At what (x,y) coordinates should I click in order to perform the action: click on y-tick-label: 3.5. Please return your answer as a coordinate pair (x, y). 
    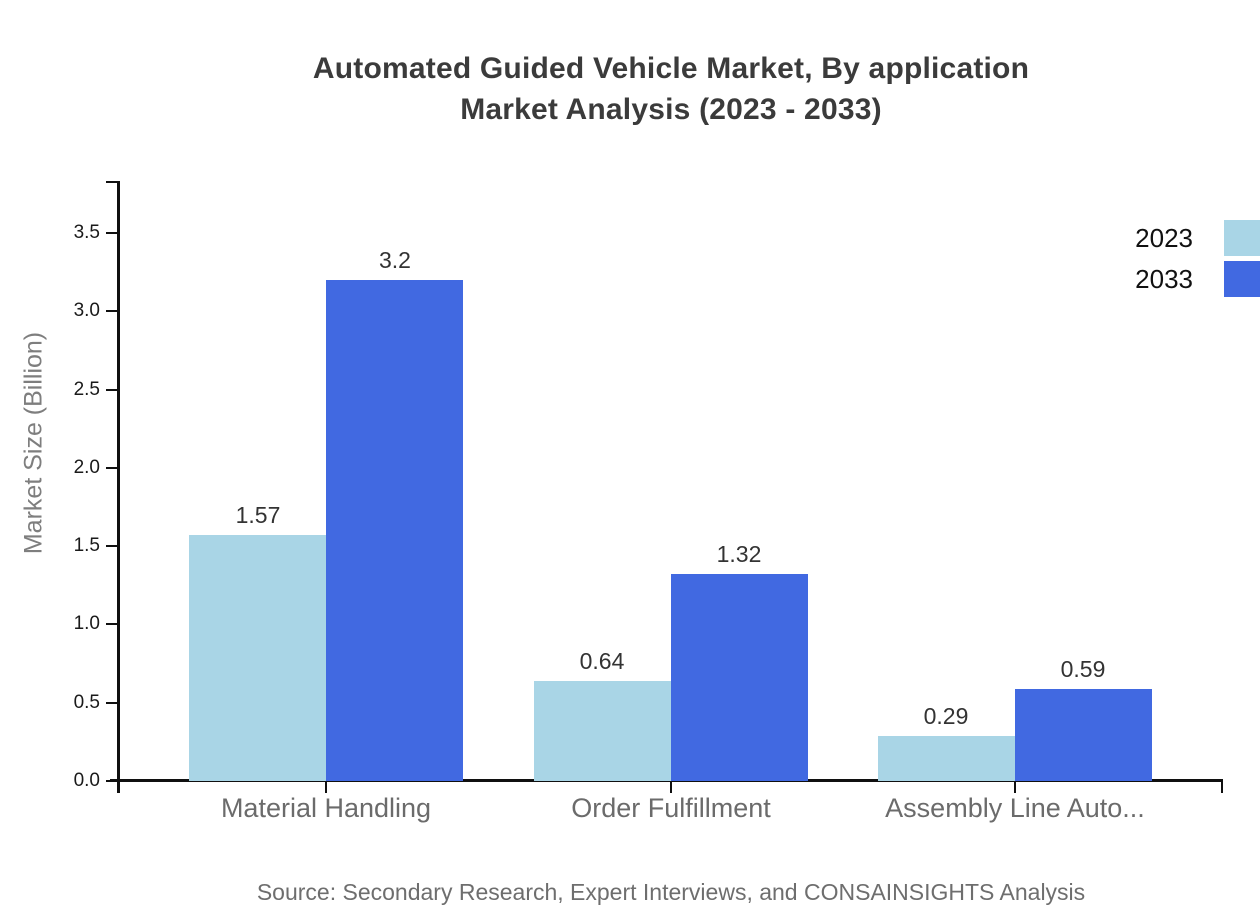
    Looking at the image, I should click on (86, 232).